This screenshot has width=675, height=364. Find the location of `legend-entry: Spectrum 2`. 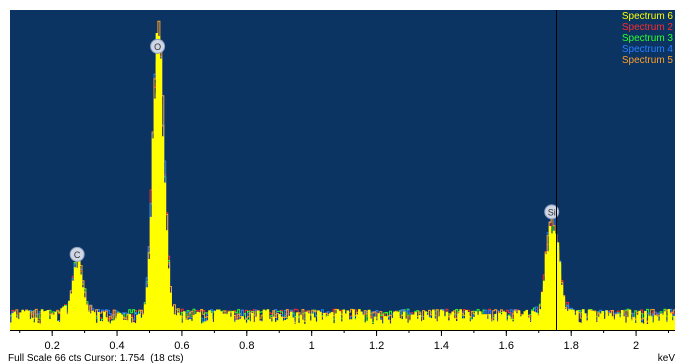

legend-entry: Spectrum 2 is located at coordinates (647, 27).